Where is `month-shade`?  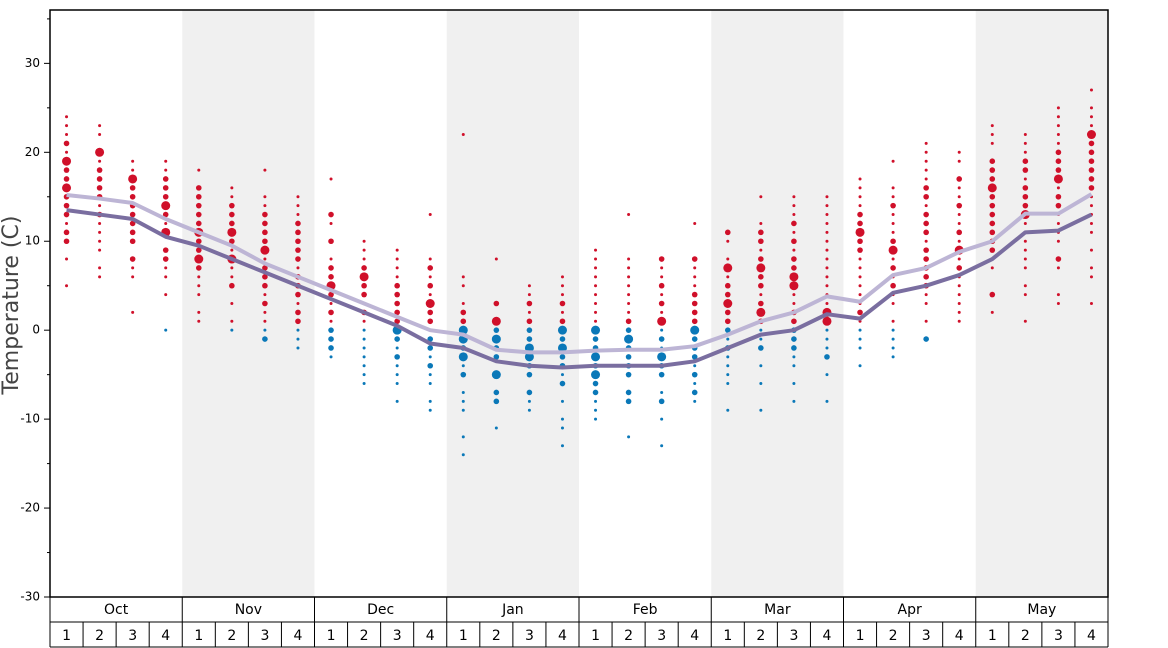
month-shade is located at coordinates (777, 303).